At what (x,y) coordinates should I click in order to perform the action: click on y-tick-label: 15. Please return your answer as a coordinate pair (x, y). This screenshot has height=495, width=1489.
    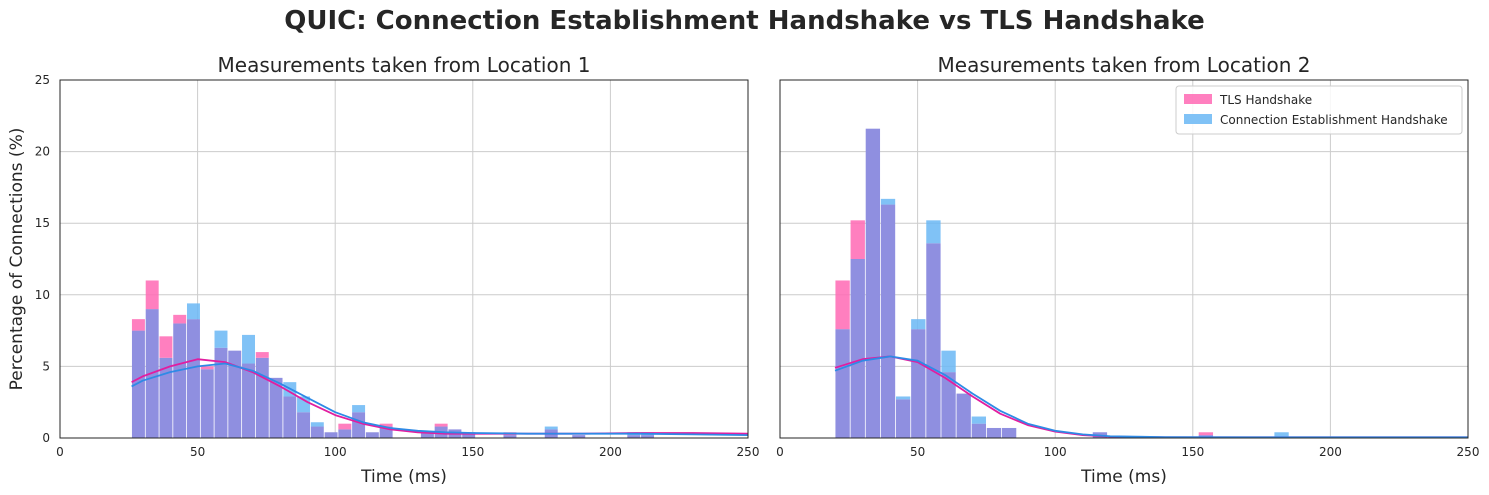
    Looking at the image, I should click on (42, 223).